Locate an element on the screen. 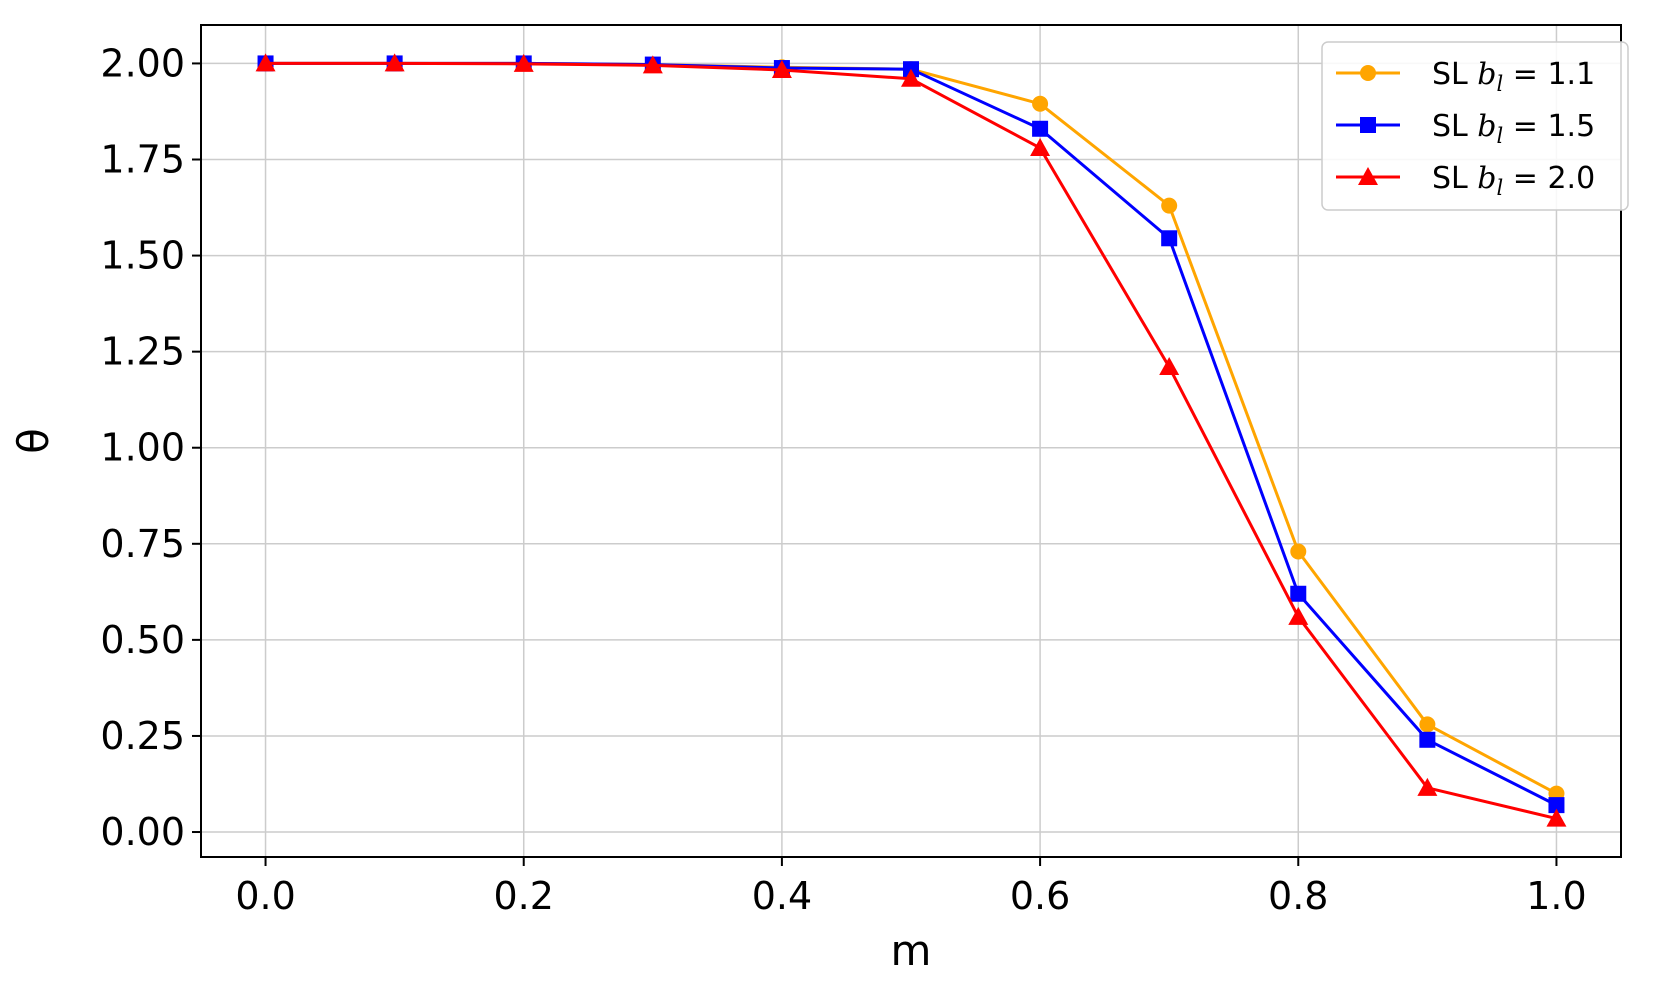 The height and width of the screenshot is (997, 1661). legend-item: SL bl = 1.1 is located at coordinates (1465, 76).